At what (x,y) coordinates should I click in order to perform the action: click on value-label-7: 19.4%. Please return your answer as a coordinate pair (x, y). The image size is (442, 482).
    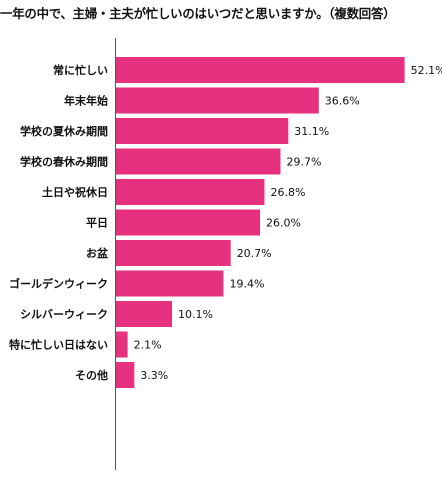
    Looking at the image, I should click on (247, 284).